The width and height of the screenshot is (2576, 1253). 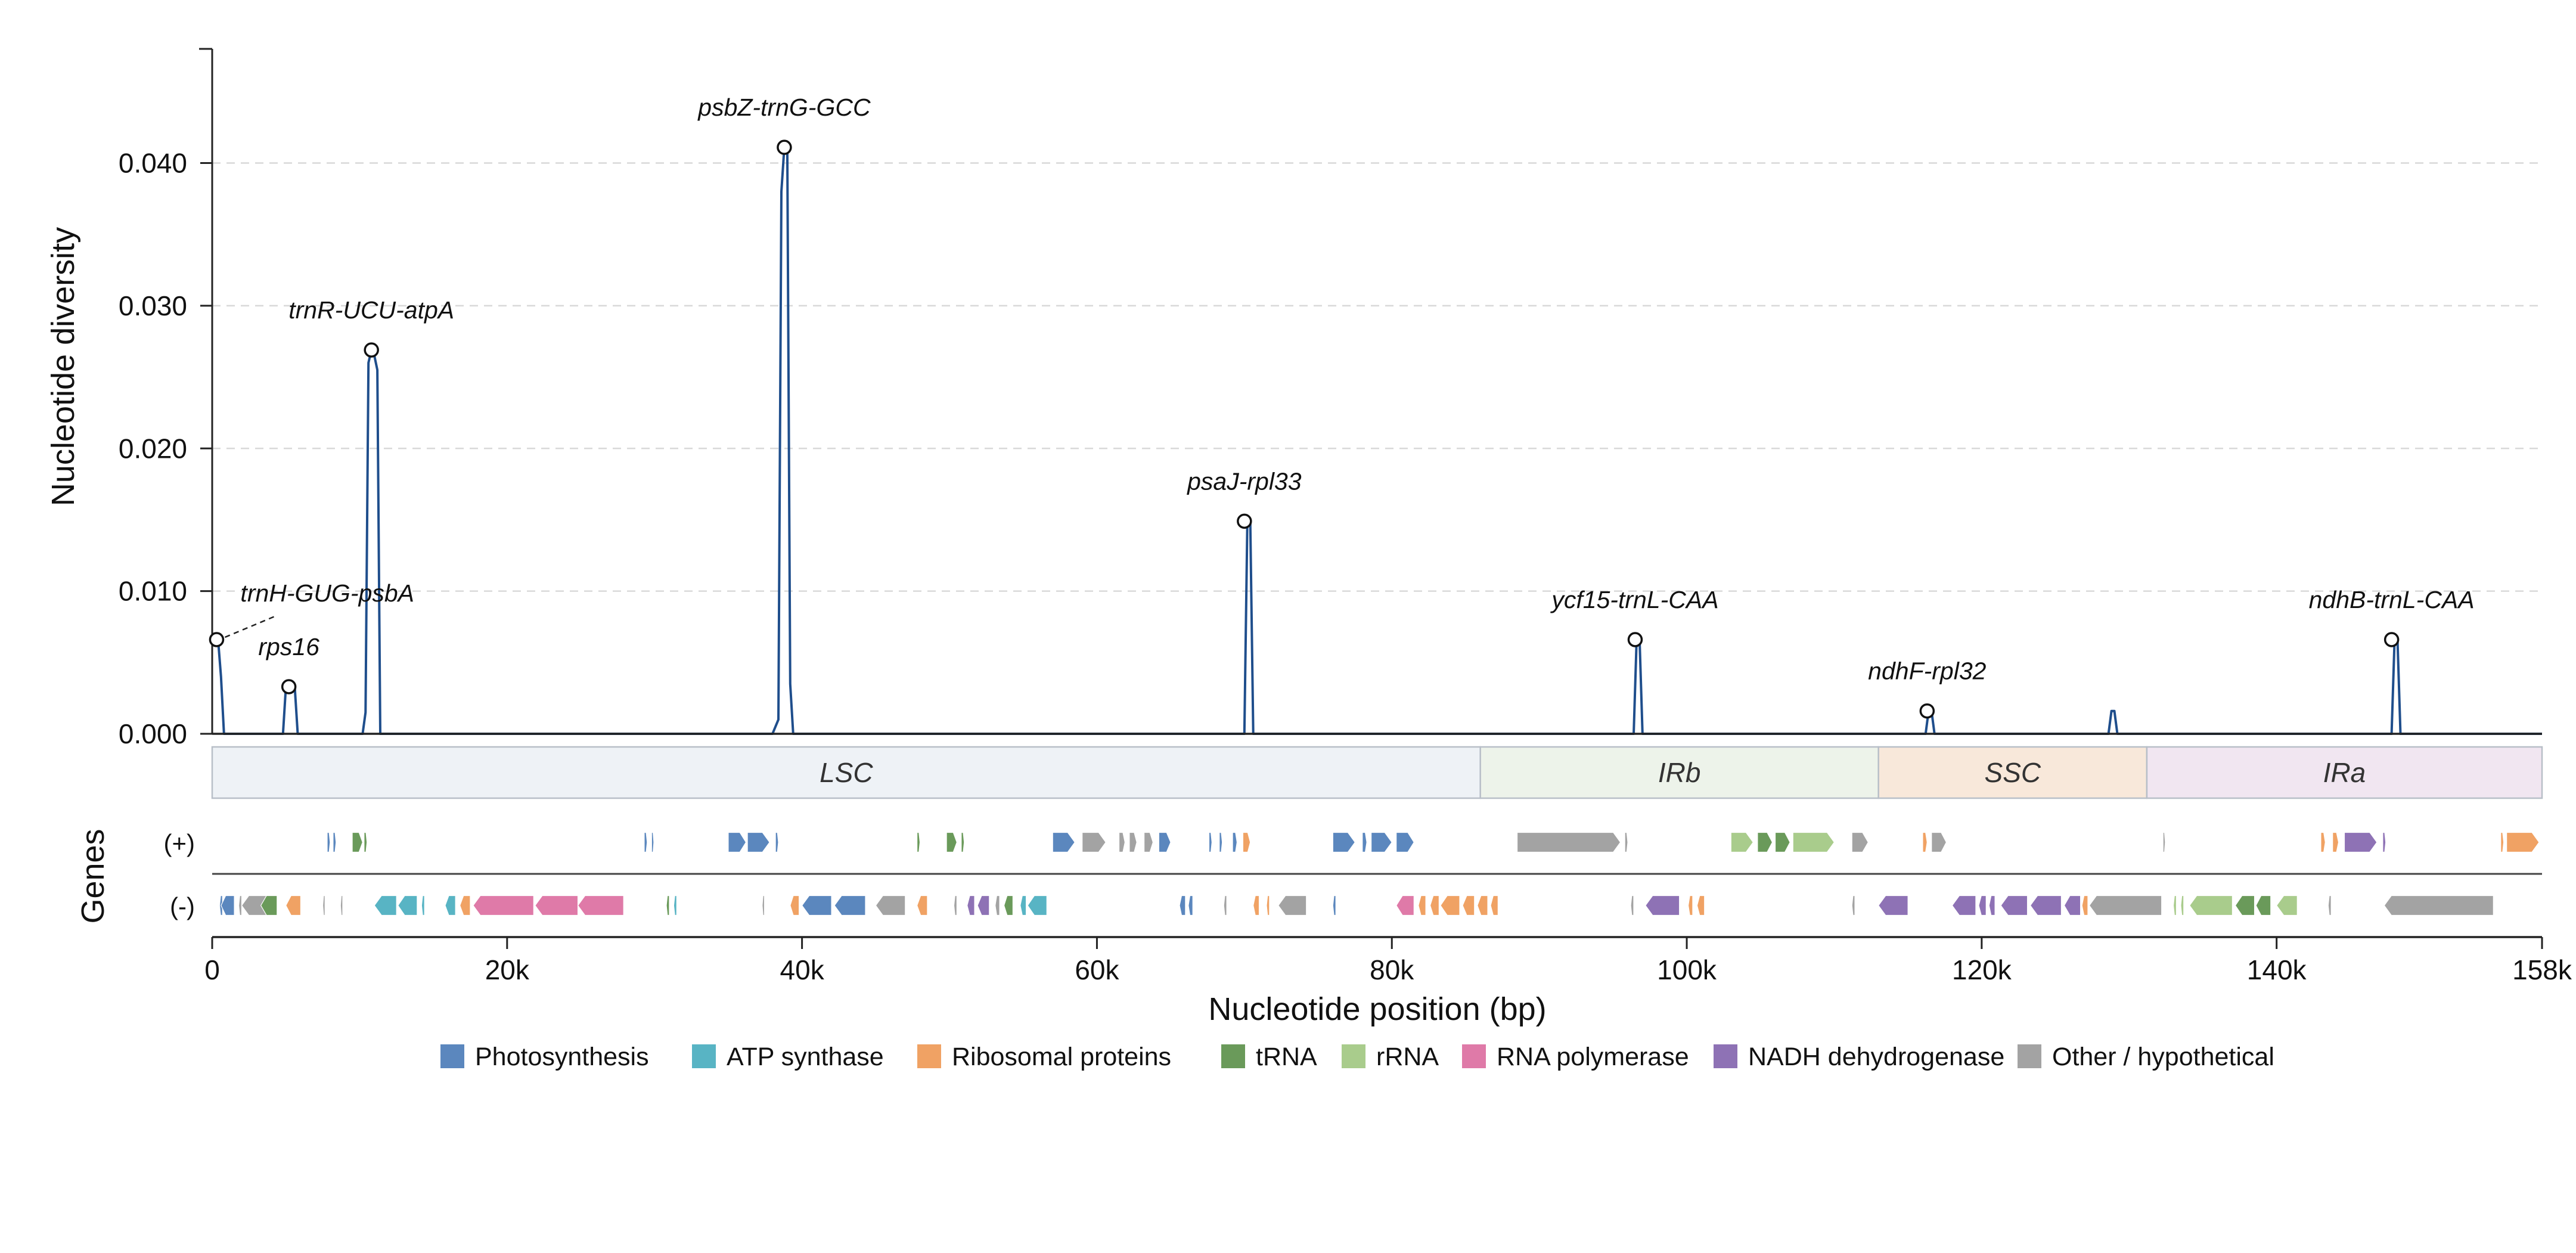 What do you see at coordinates (803, 969) in the screenshot?
I see `x-tick-label: 40k` at bounding box center [803, 969].